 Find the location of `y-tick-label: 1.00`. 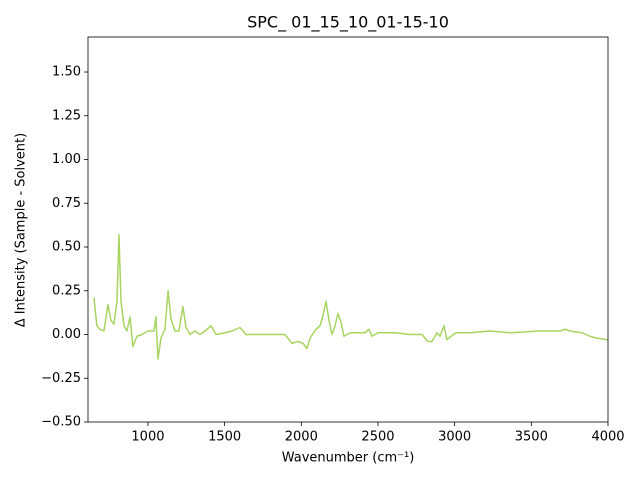

y-tick-label: 1.00 is located at coordinates (66, 159).